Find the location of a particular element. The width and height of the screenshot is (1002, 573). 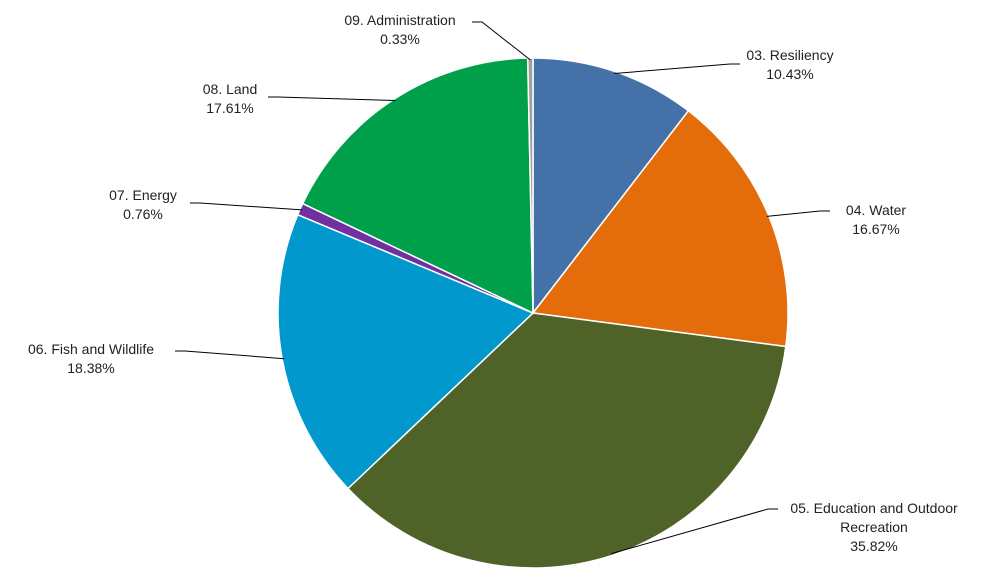

slice-category: 08. Land is located at coordinates (230, 89).